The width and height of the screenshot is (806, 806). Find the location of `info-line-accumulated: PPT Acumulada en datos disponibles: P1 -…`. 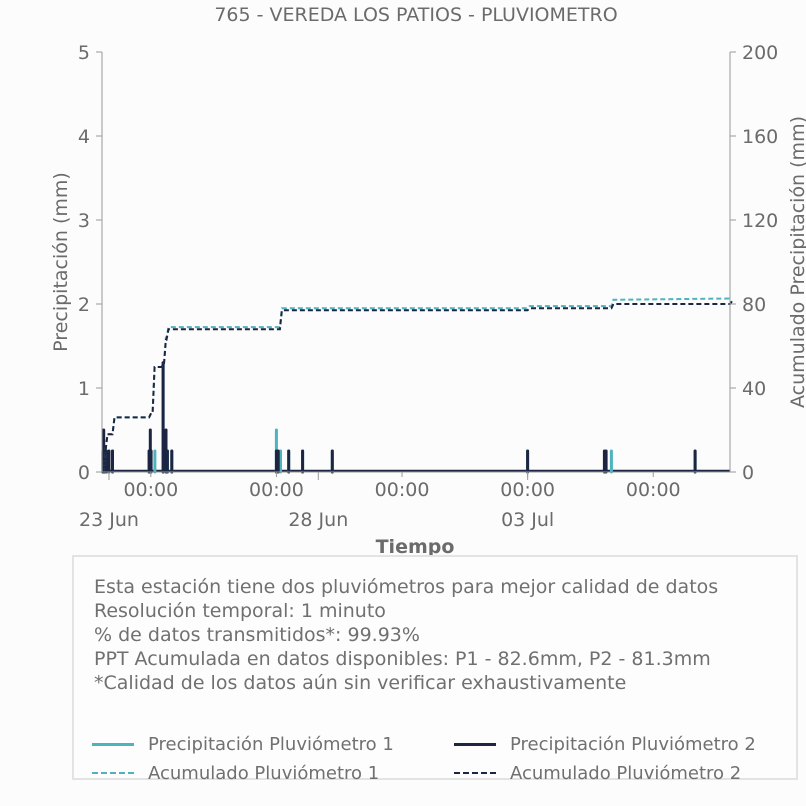

info-line-accumulated: PPT Acumulada en datos disponibles: P1 -… is located at coordinates (402, 659).